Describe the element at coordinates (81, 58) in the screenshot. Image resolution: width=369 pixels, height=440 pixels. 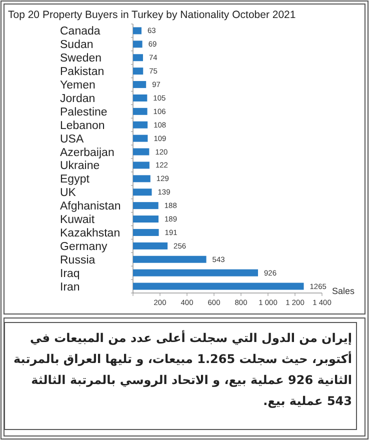
I see `y-tick-label: Sweden` at that location.